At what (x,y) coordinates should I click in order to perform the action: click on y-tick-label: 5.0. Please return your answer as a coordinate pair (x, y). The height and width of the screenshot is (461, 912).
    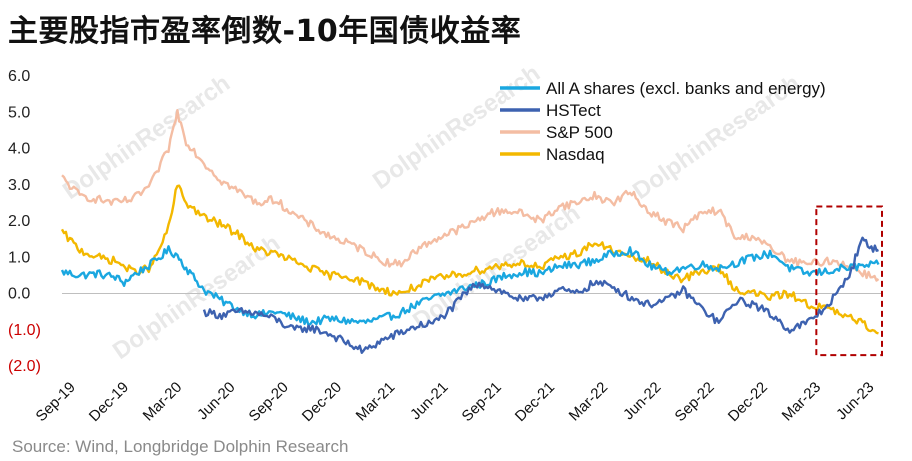
    Looking at the image, I should click on (19, 112).